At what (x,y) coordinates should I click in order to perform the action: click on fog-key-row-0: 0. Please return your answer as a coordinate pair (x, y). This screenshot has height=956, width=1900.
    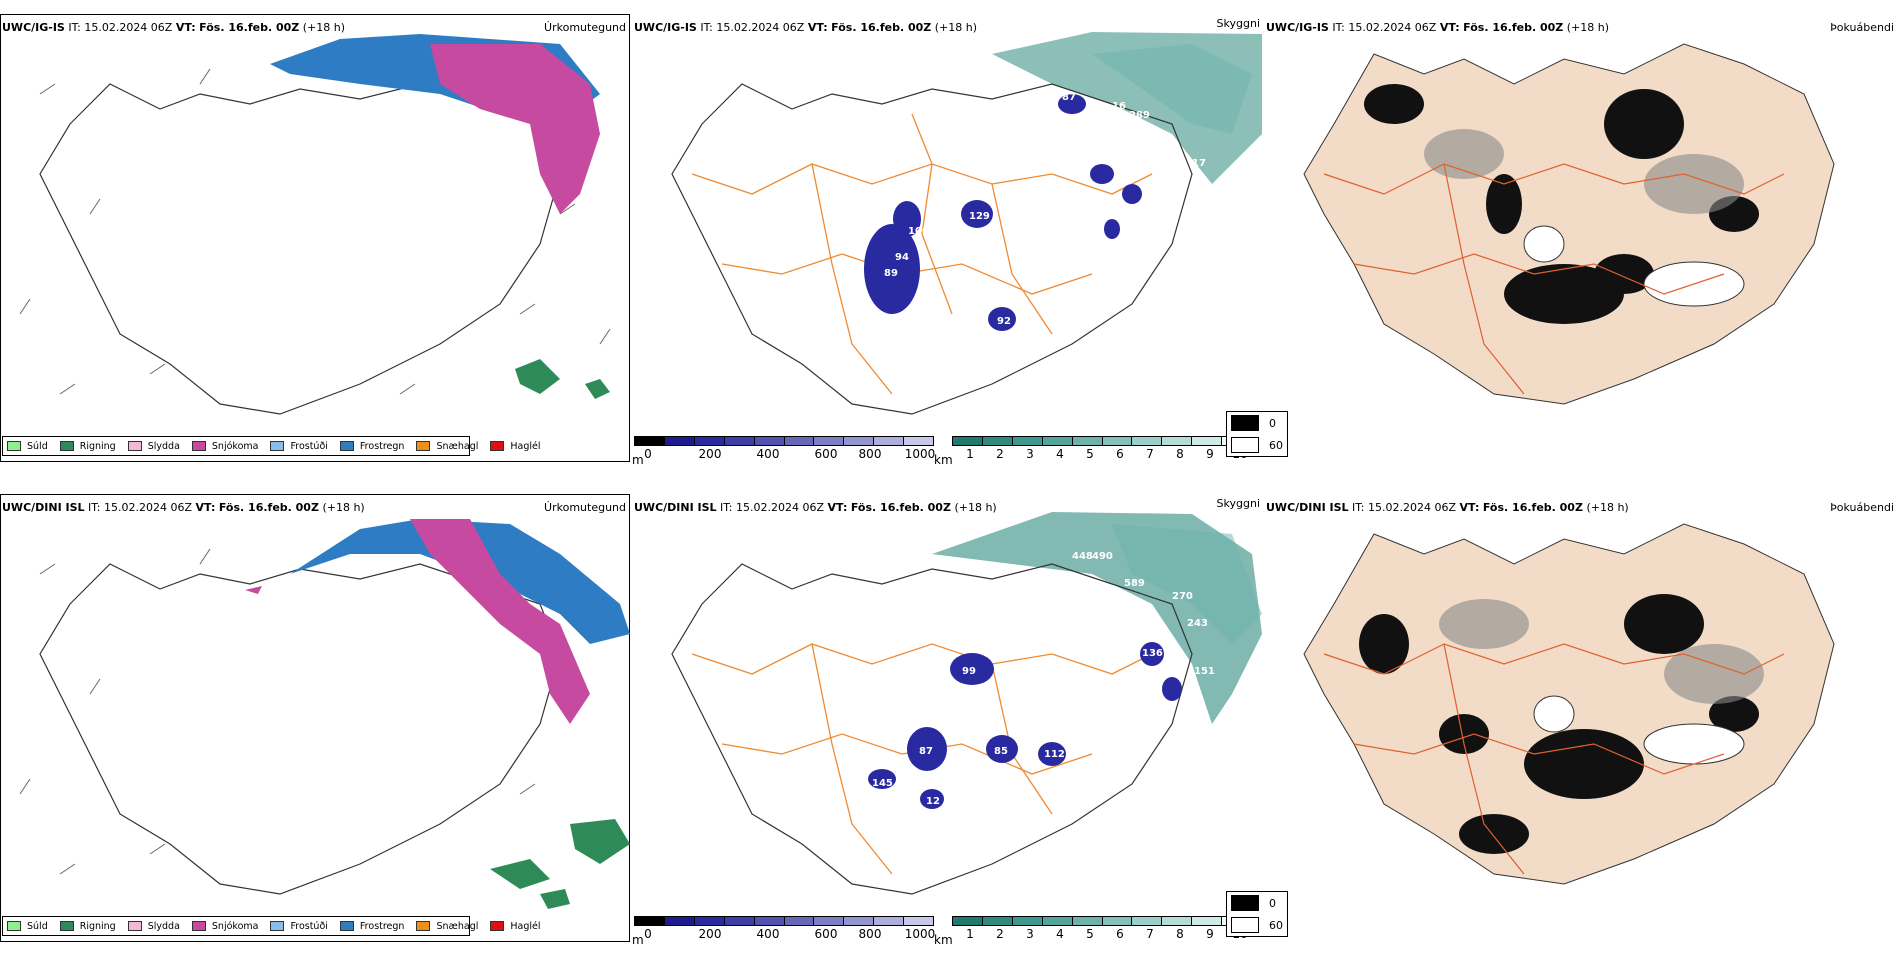
    Looking at the image, I should click on (1257, 423).